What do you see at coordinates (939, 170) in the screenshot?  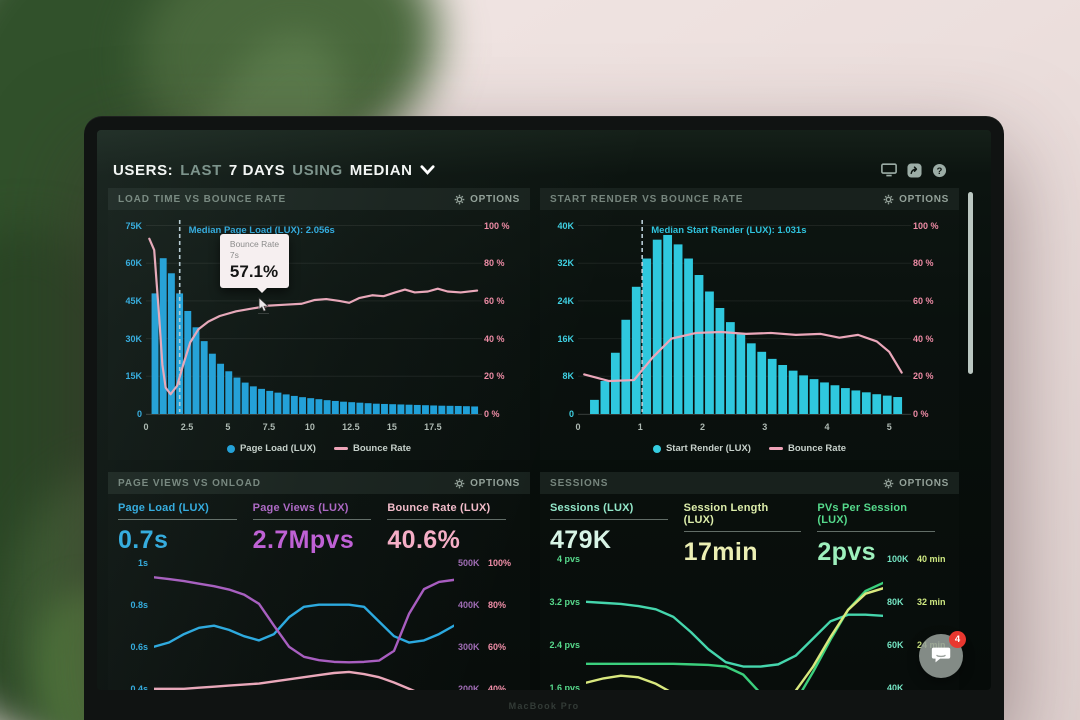 I see `help-icon: ?` at bounding box center [939, 170].